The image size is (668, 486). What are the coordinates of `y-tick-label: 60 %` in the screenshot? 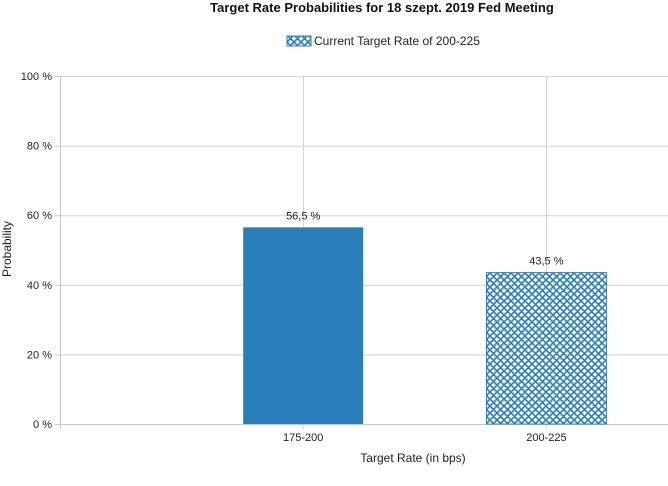 It's located at (39, 216).